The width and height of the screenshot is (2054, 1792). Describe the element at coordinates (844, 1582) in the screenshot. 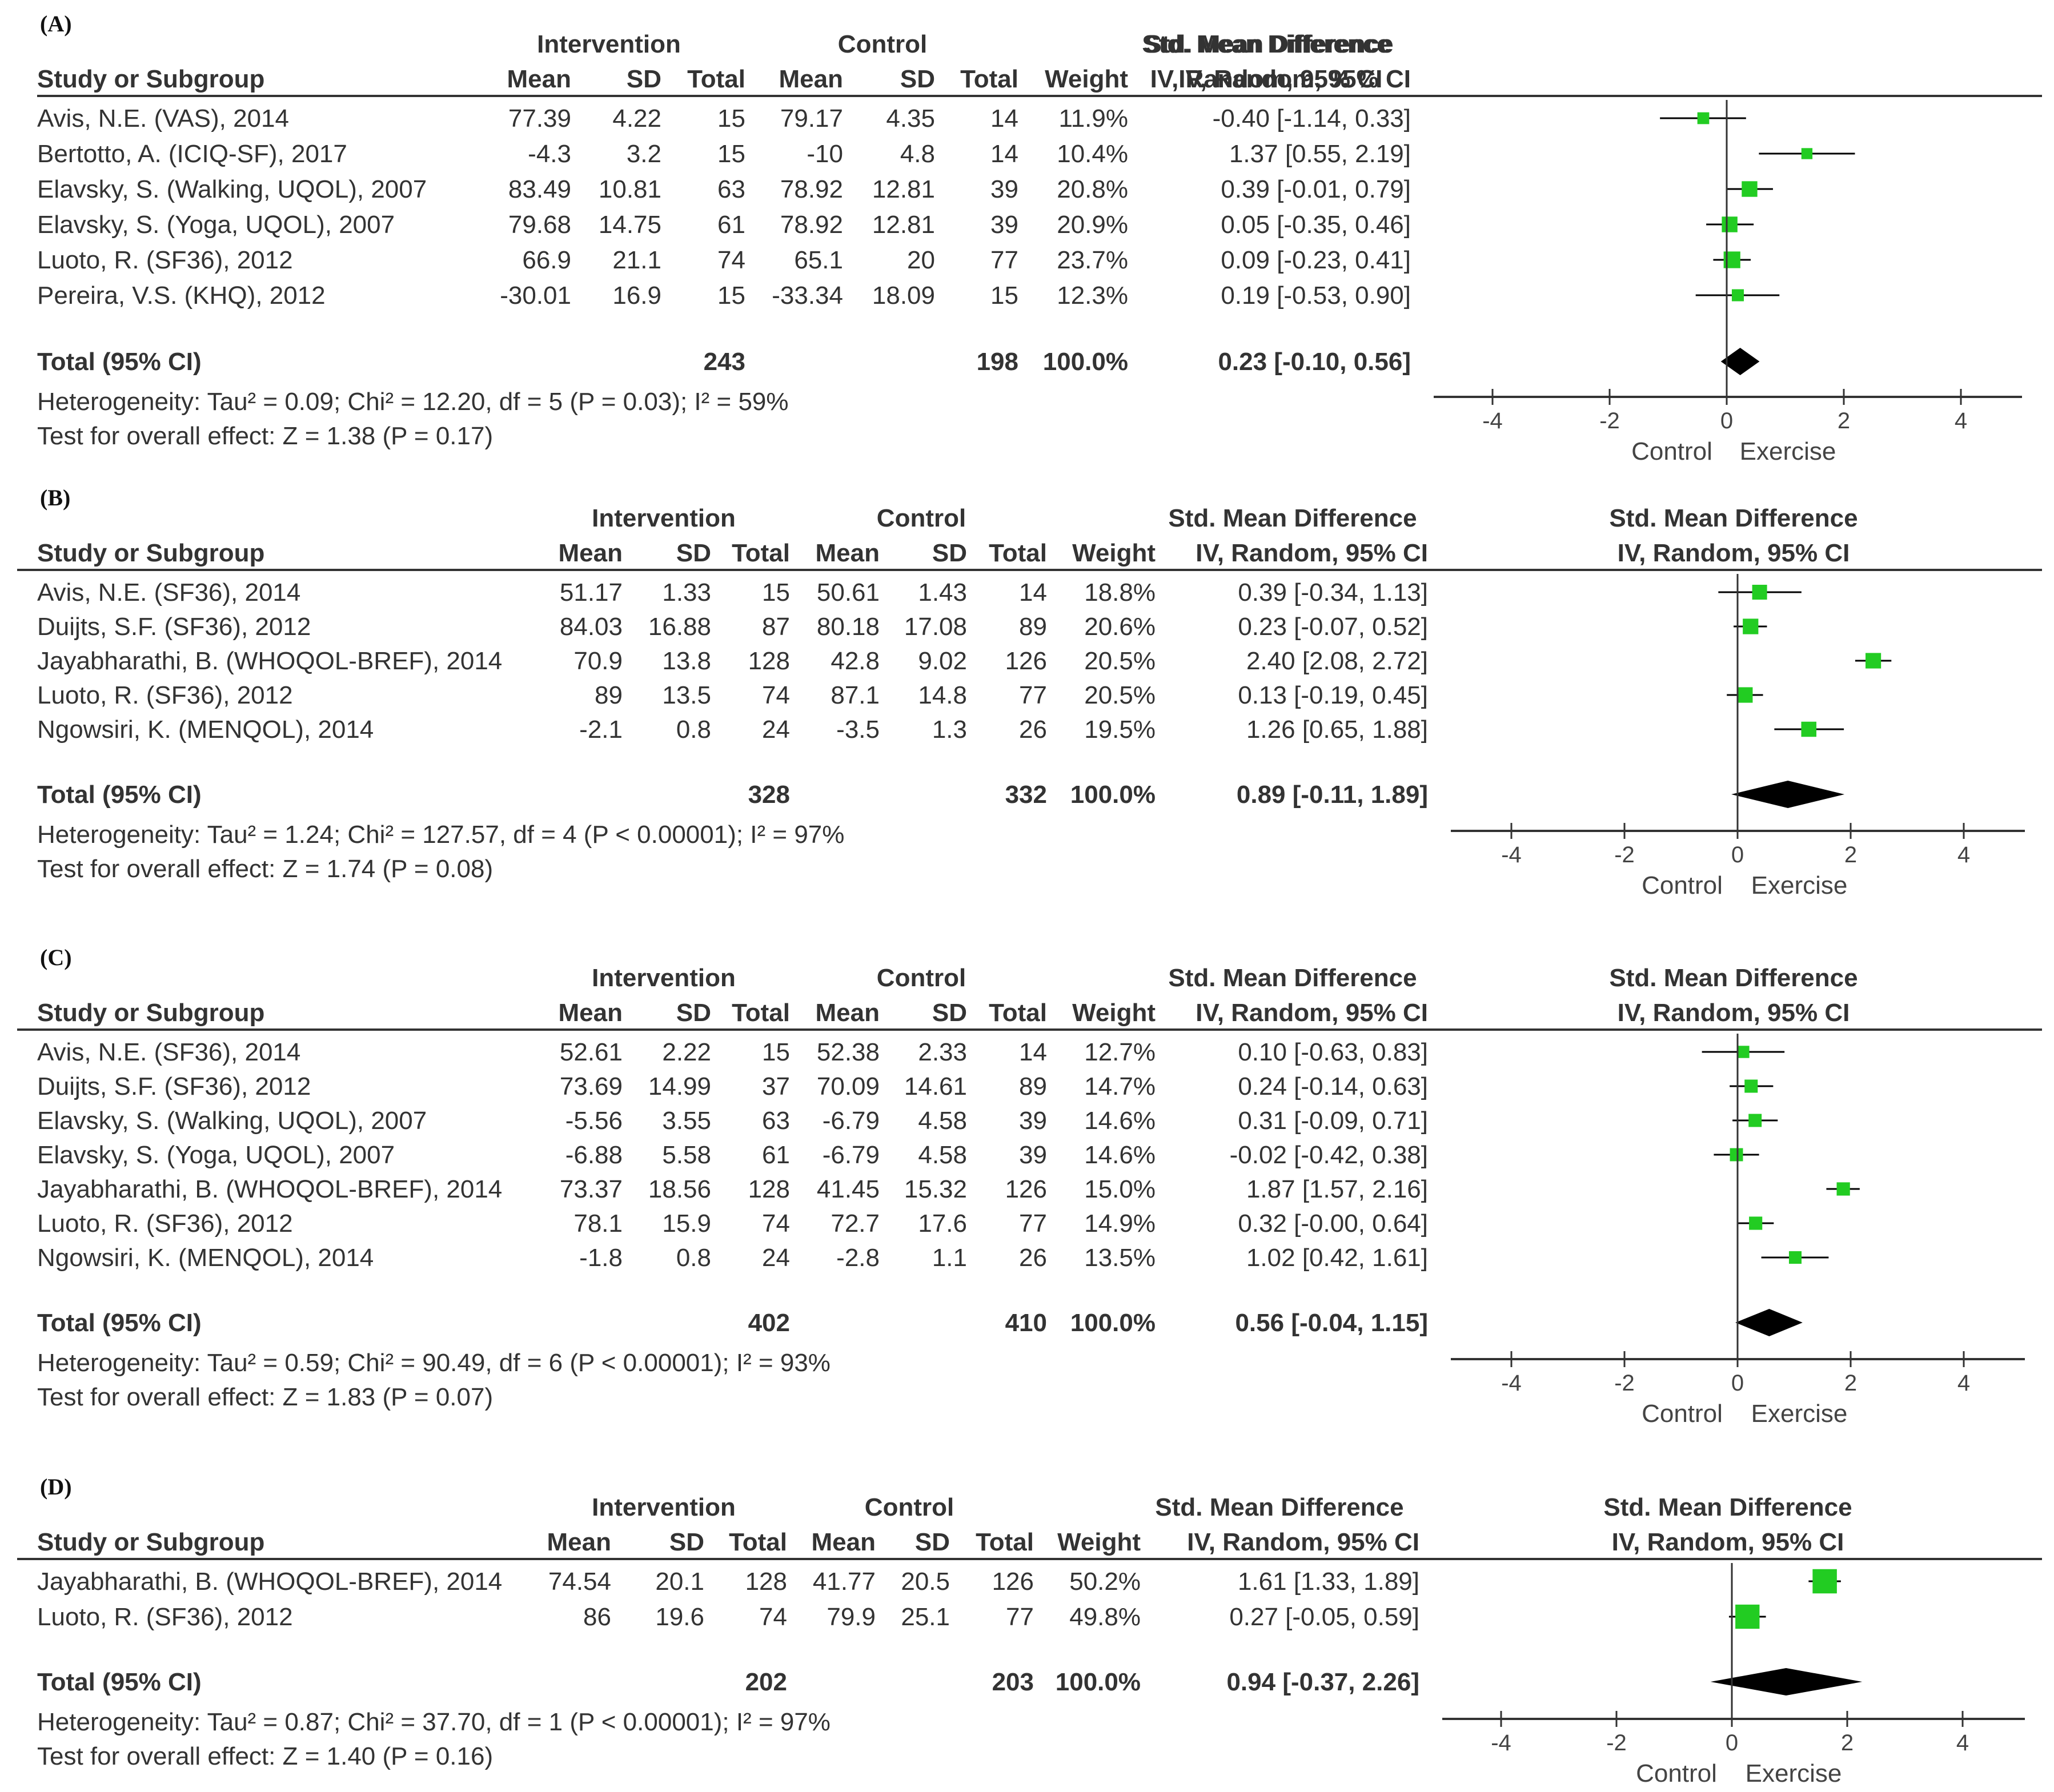

I see `control-mean: 41.77` at that location.